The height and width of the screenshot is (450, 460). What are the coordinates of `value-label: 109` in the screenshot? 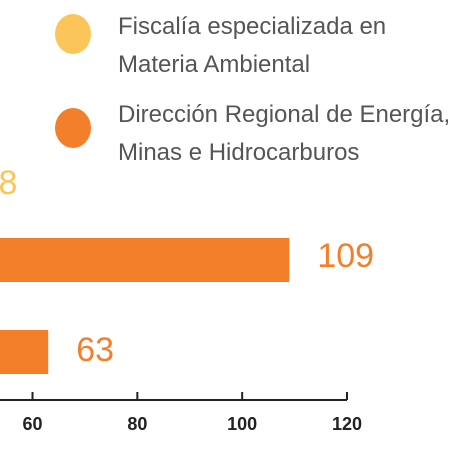 It's located at (345, 256).